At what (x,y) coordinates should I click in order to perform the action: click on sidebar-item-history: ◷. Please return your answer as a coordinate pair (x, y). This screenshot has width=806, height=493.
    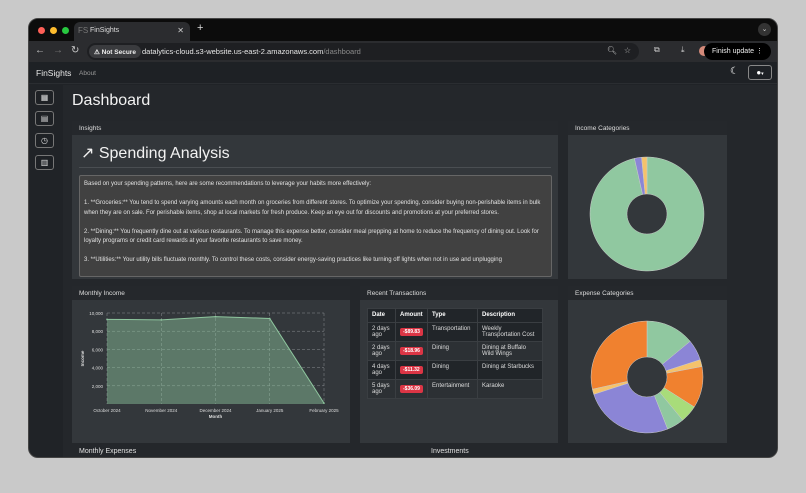
    Looking at the image, I should click on (44, 140).